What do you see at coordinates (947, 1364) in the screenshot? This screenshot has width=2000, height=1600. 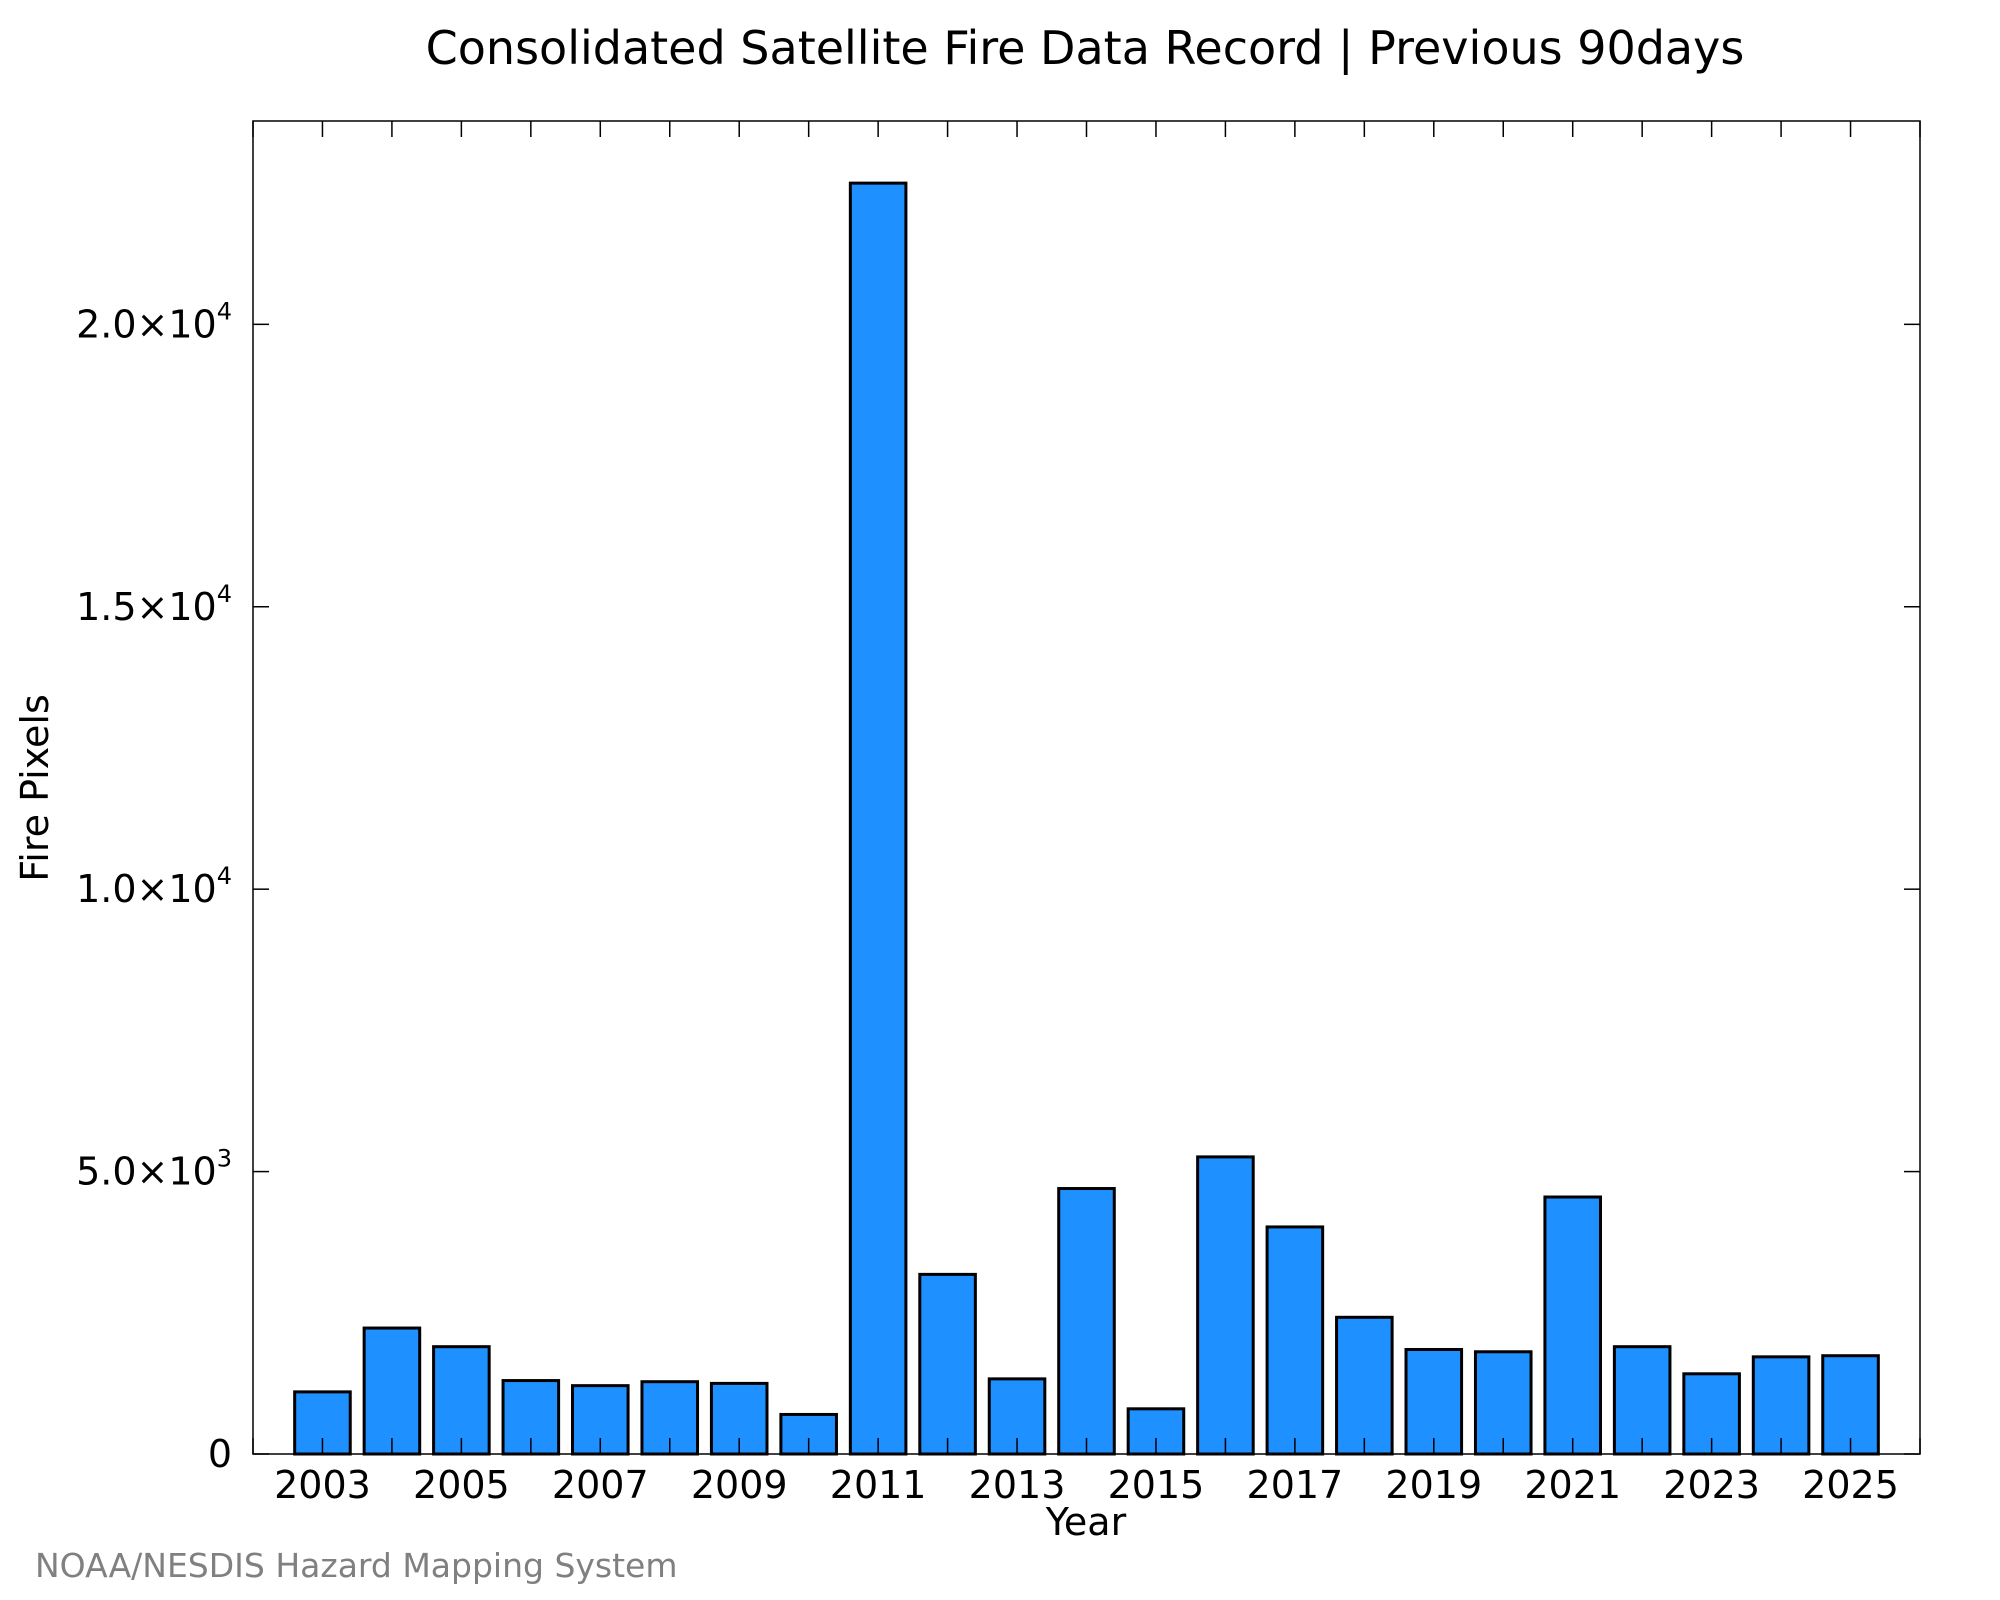 I see `bar-2012` at bounding box center [947, 1364].